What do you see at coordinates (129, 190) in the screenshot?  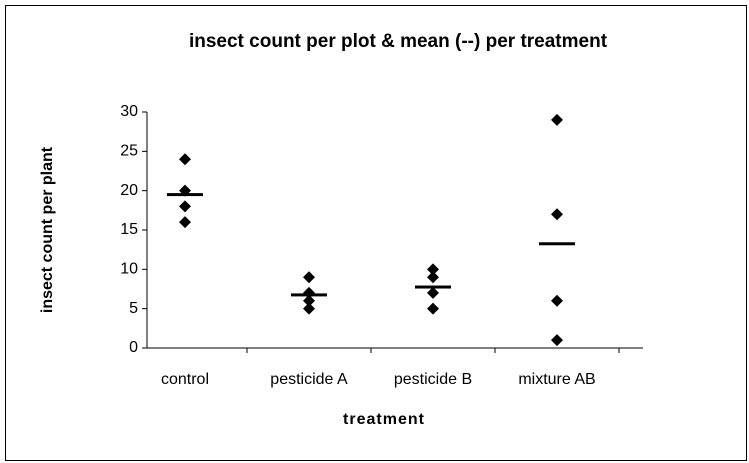 I see `y-tick-label: 20` at bounding box center [129, 190].